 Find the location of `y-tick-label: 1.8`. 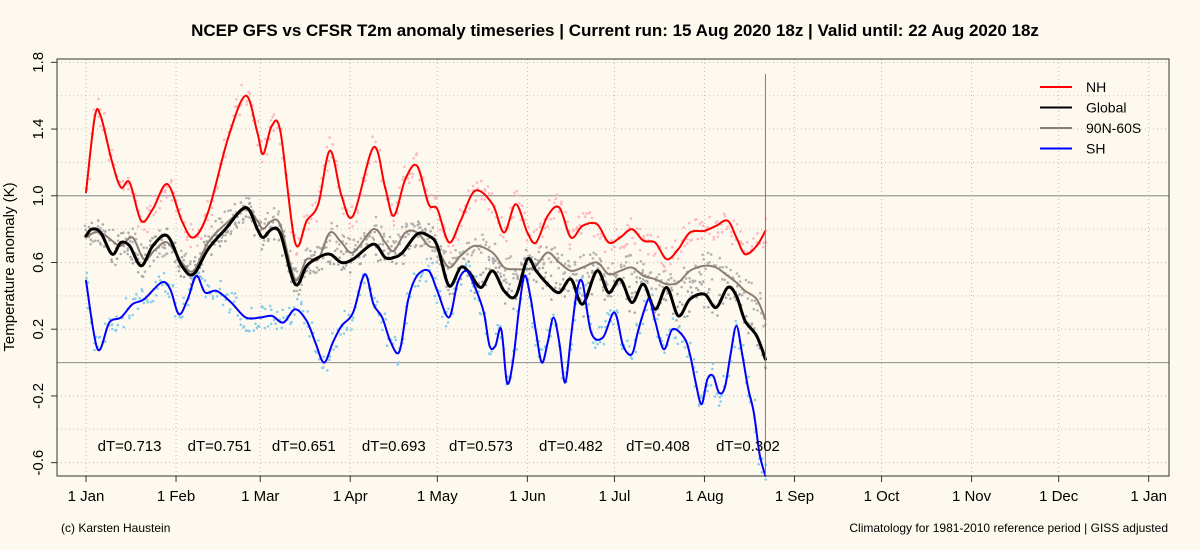

y-tick-label: 1.8 is located at coordinates (38, 62).